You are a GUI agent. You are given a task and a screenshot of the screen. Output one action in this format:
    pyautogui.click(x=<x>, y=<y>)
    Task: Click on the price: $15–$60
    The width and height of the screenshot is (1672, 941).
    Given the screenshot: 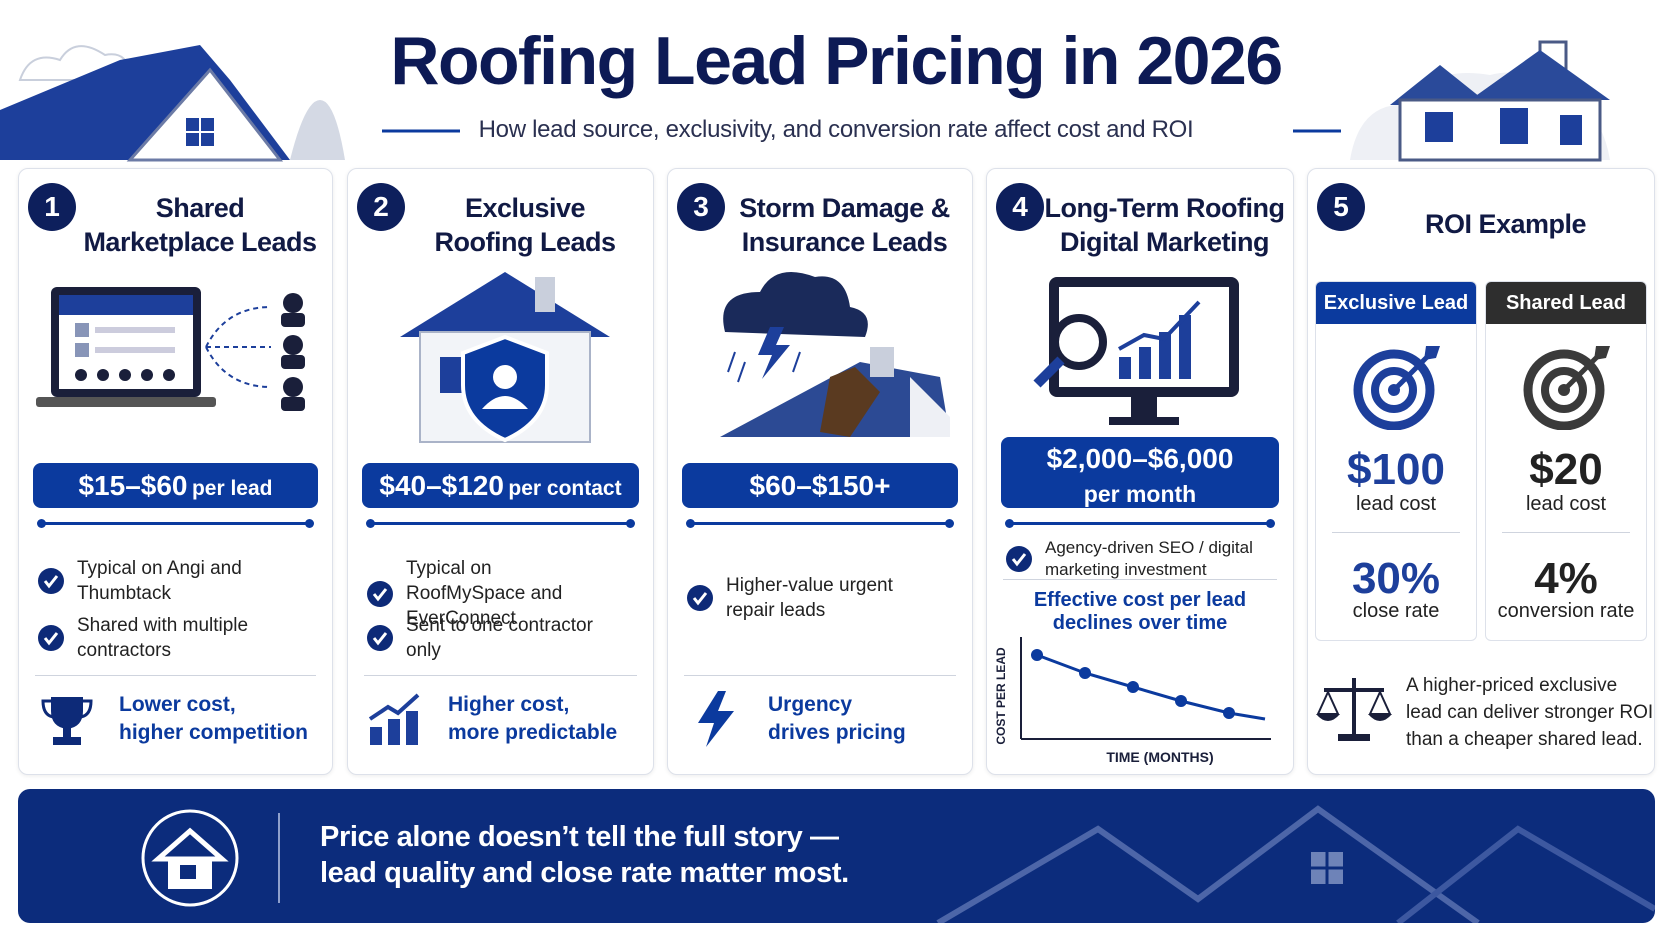 What is the action you would take?
    pyautogui.click(x=133, y=485)
    